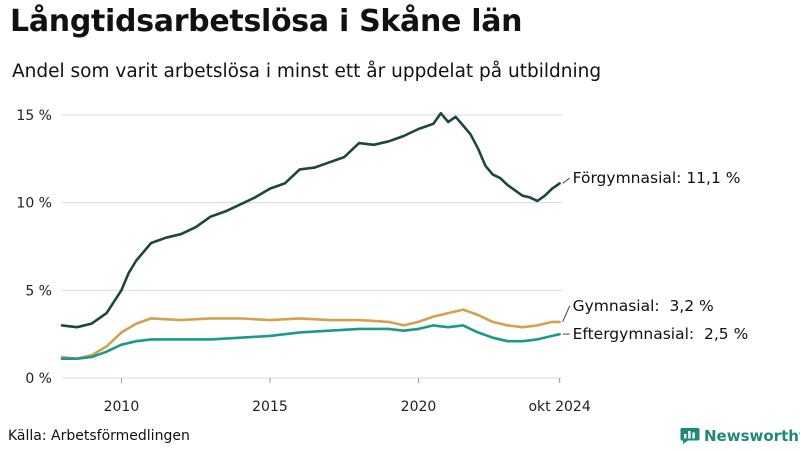 Image resolution: width=800 pixels, height=450 pixels. I want to click on series-label-förgymnasial: Förgymnasial: 11,1 %, so click(657, 178).